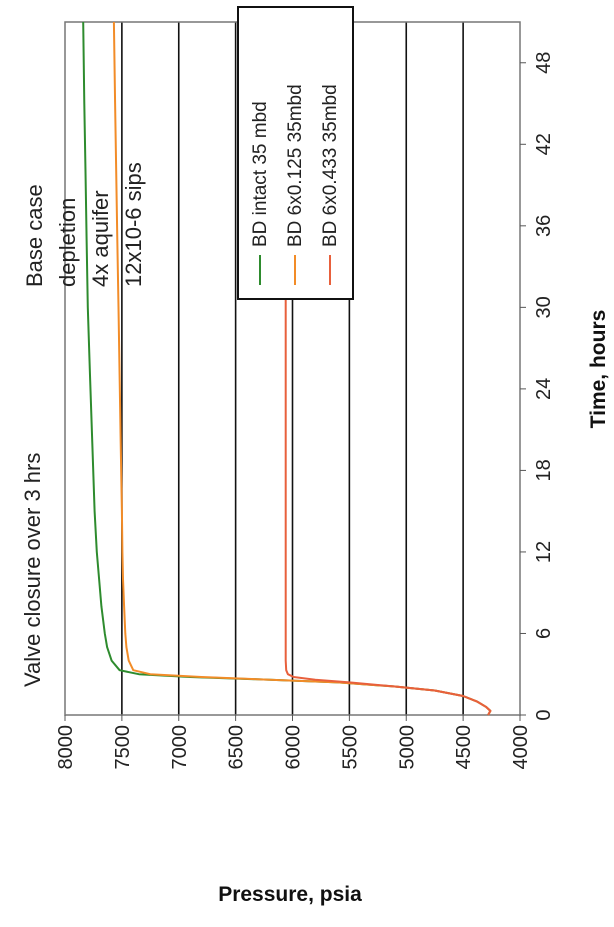  What do you see at coordinates (544, 144) in the screenshot?
I see `x-tick-label: 42` at bounding box center [544, 144].